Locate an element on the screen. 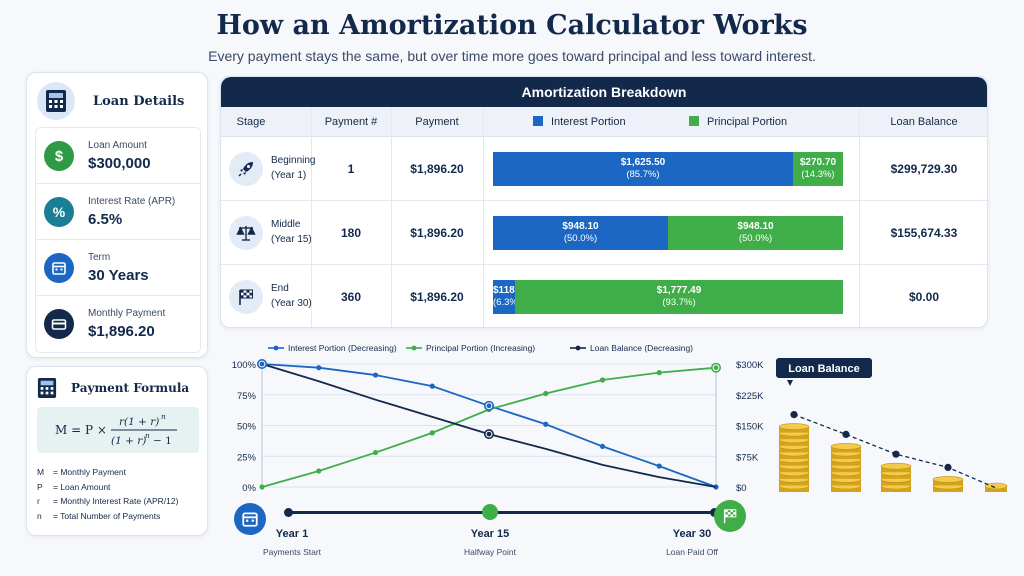  timeline-dot-start is located at coordinates (288, 512).